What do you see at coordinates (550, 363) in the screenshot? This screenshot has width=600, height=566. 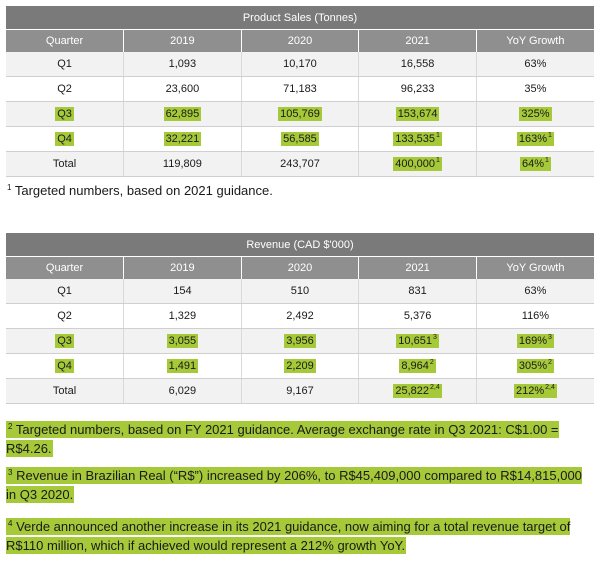 I see `footnote-marker: 2` at bounding box center [550, 363].